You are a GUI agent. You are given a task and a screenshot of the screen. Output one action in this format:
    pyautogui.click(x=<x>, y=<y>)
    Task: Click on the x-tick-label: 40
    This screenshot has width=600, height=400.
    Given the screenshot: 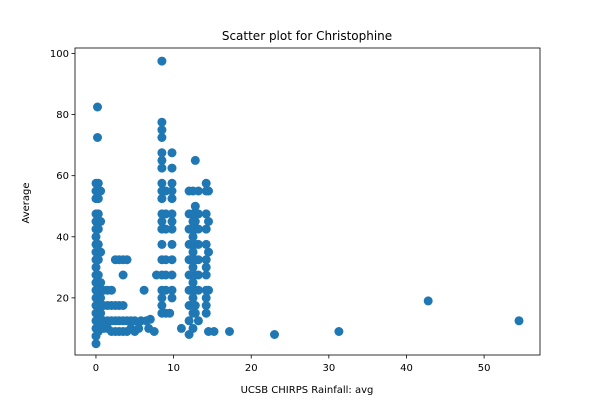 What is the action you would take?
    pyautogui.click(x=406, y=368)
    